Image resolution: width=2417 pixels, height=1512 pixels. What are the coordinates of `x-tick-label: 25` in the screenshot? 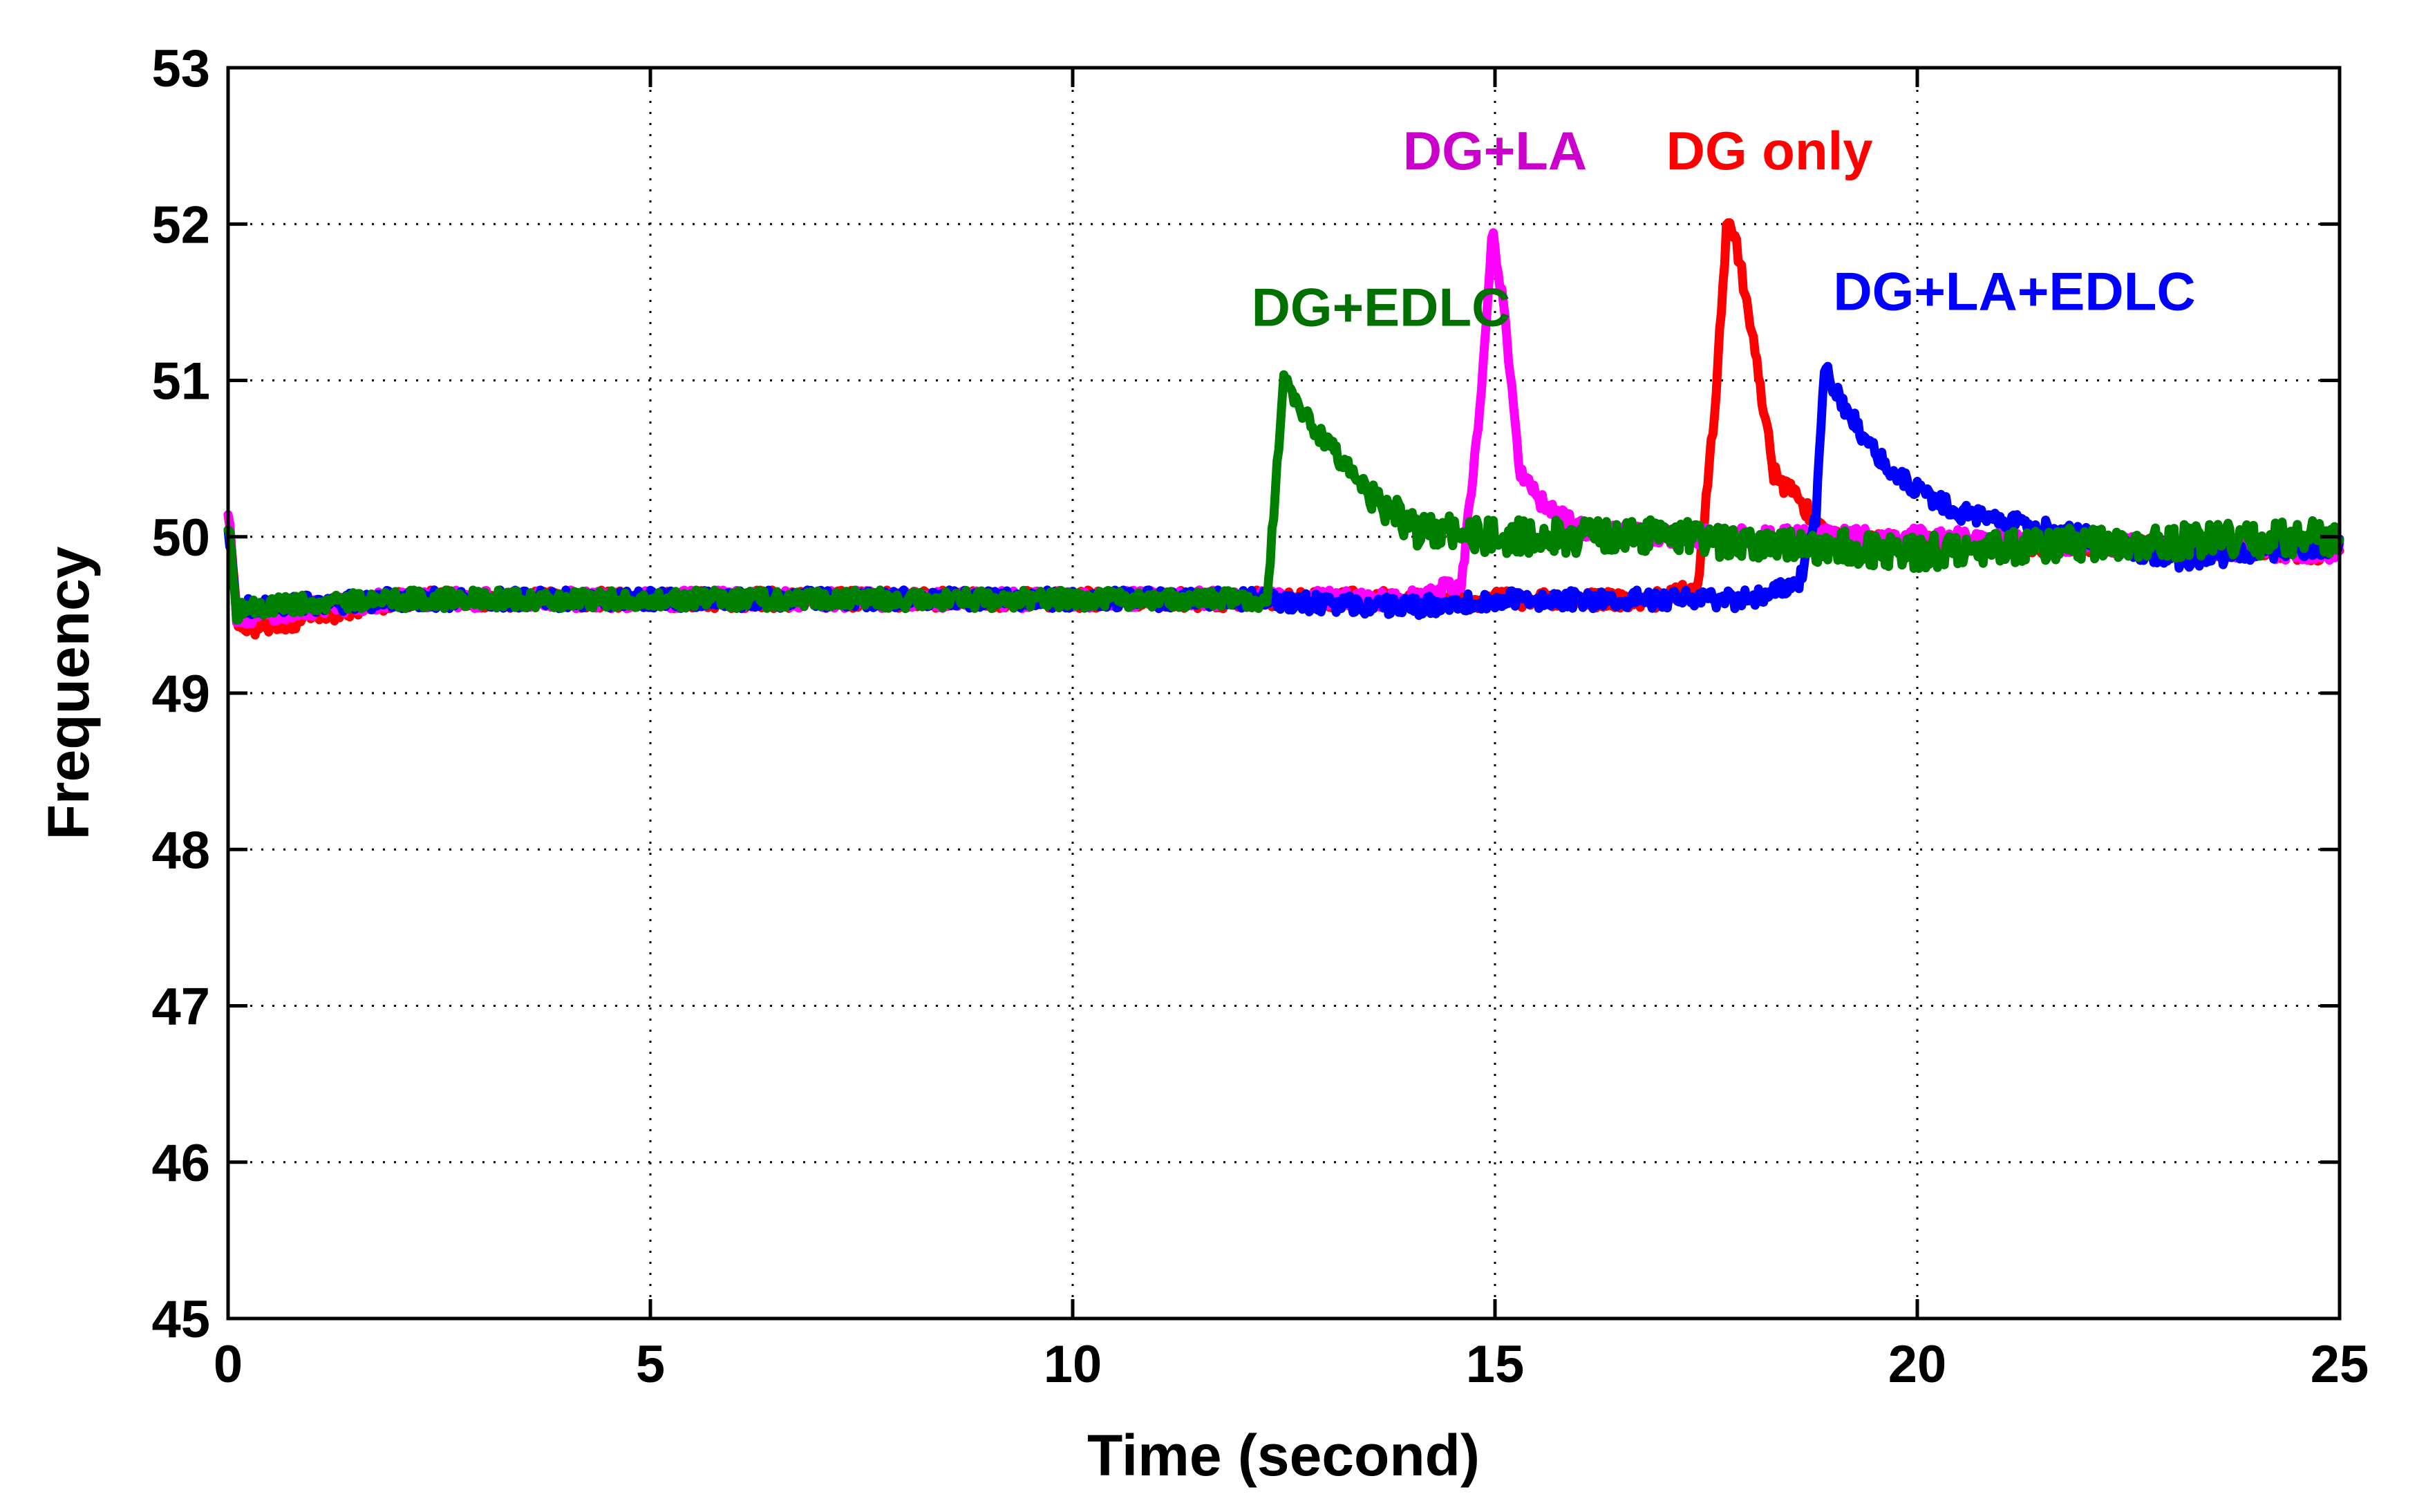 It's located at (2340, 1364).